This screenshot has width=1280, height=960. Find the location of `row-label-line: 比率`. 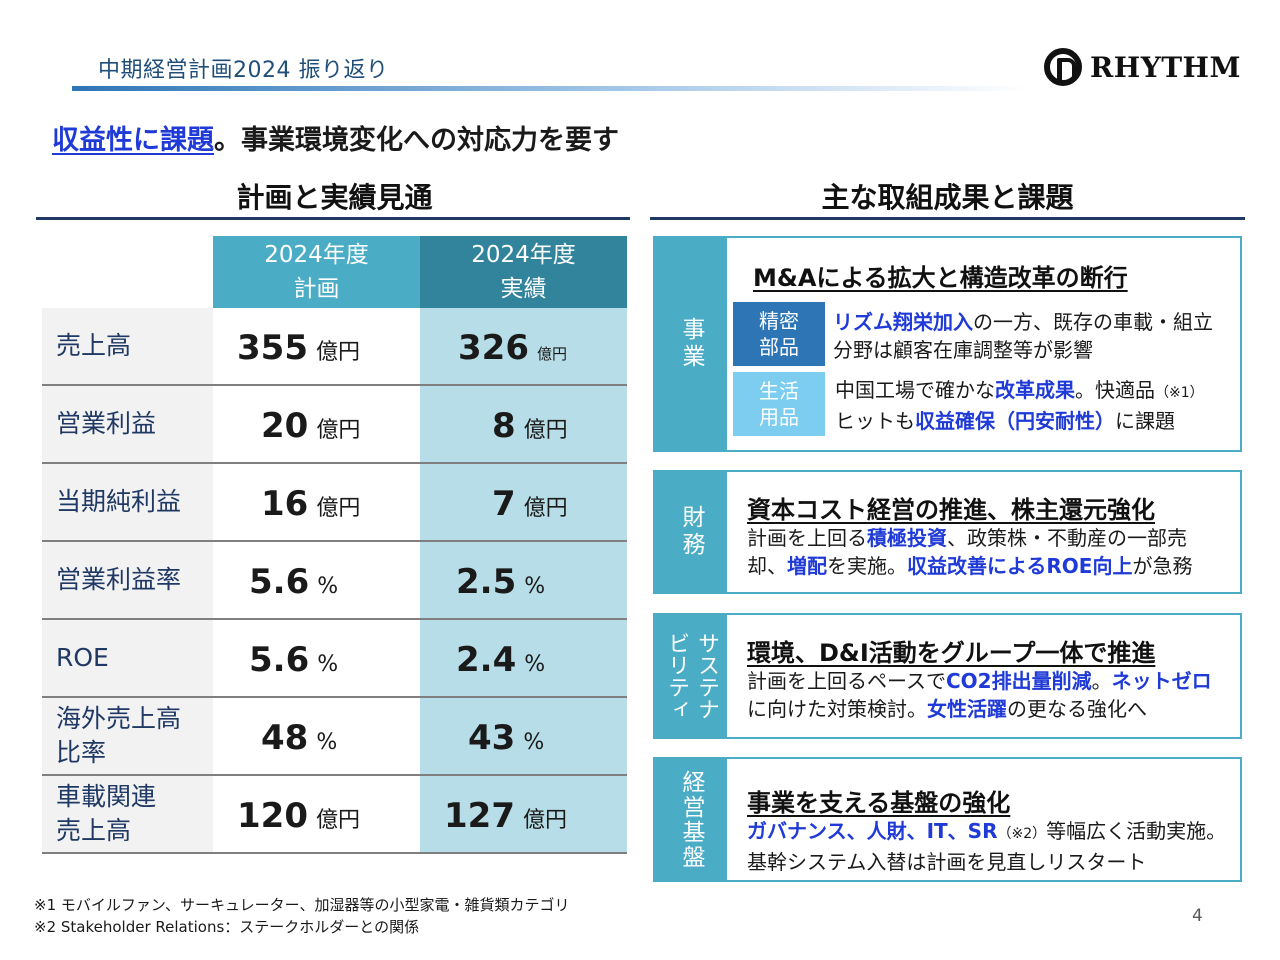

row-label-line: 比率 is located at coordinates (81, 752).